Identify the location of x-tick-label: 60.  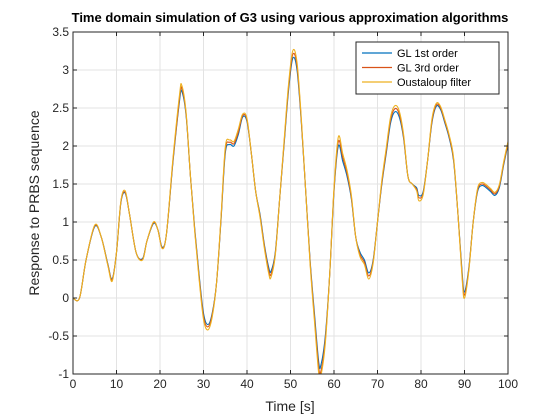
(334, 384).